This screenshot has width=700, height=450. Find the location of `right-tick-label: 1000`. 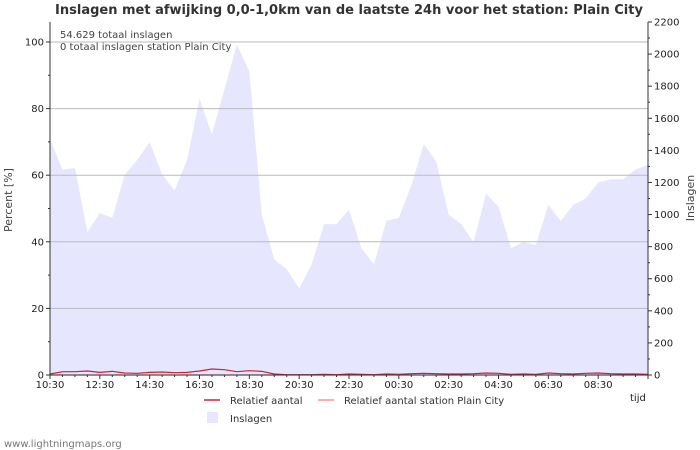

right-tick-label: 1000 is located at coordinates (666, 215).